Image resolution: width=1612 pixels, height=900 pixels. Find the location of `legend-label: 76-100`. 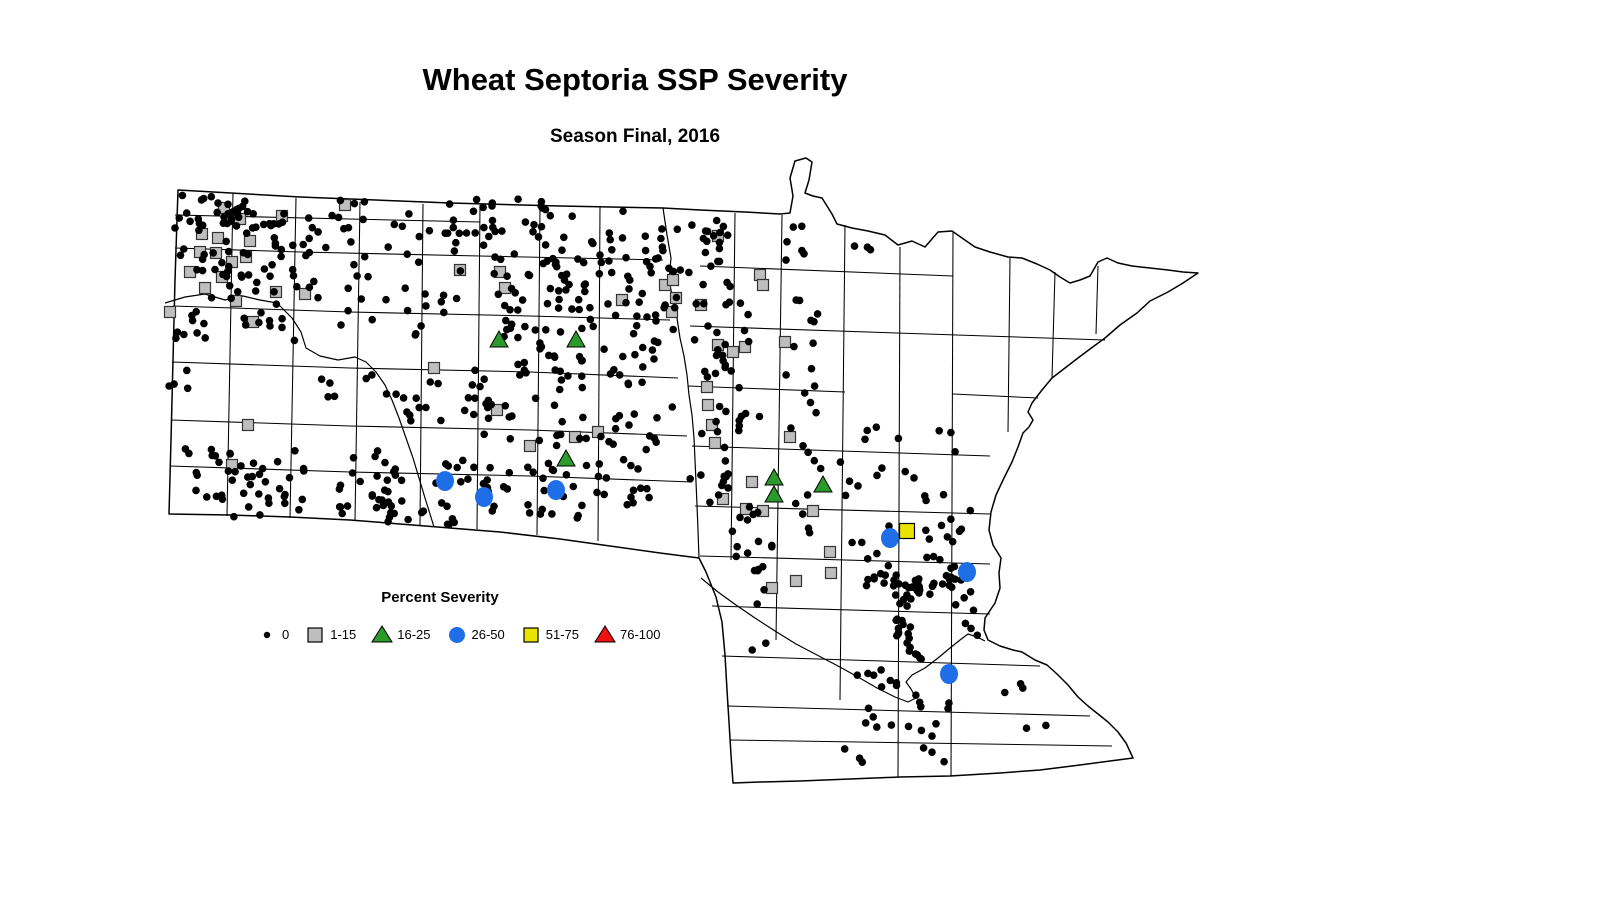

legend-label: 76-100 is located at coordinates (640, 634).